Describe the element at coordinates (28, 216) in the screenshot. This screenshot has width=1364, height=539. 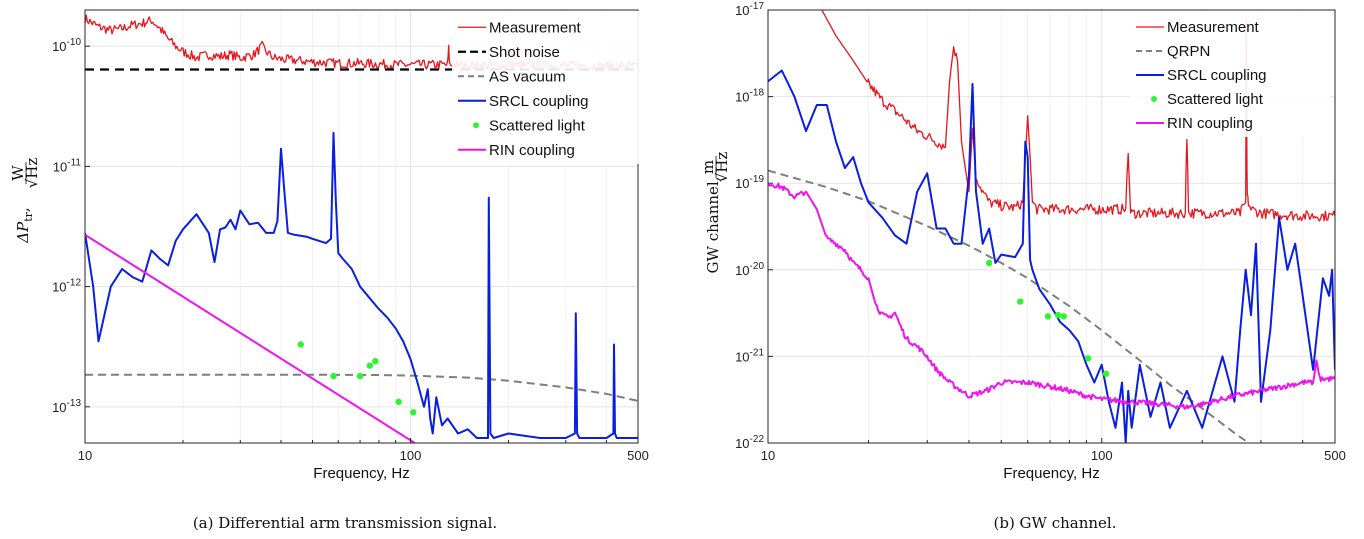
I see `y-label-sub: tr` at that location.